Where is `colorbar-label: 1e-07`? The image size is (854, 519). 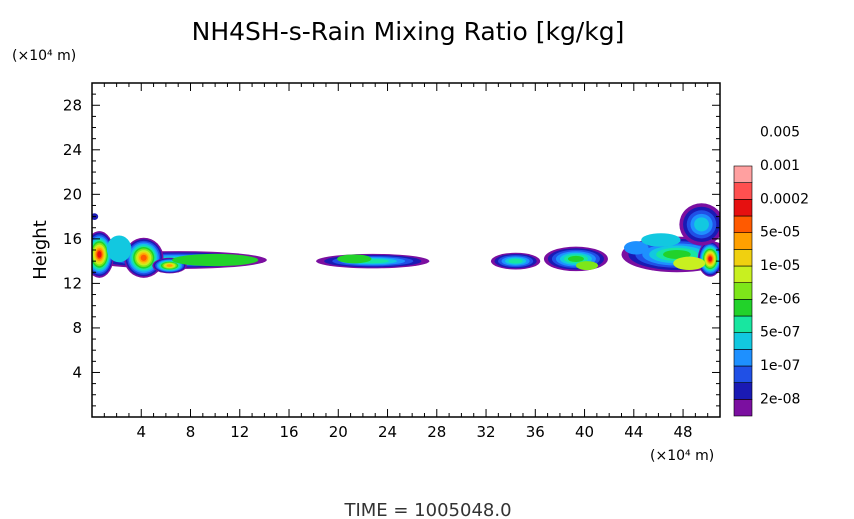
colorbar-label: 1e-07 is located at coordinates (780, 366).